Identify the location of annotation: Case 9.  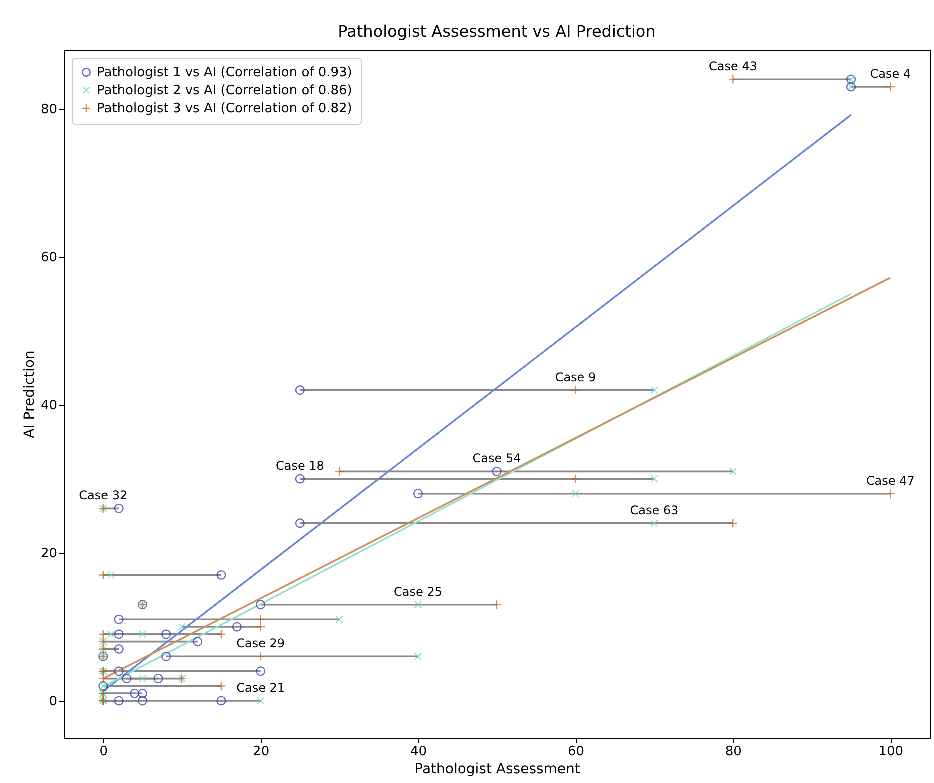
(575, 377).